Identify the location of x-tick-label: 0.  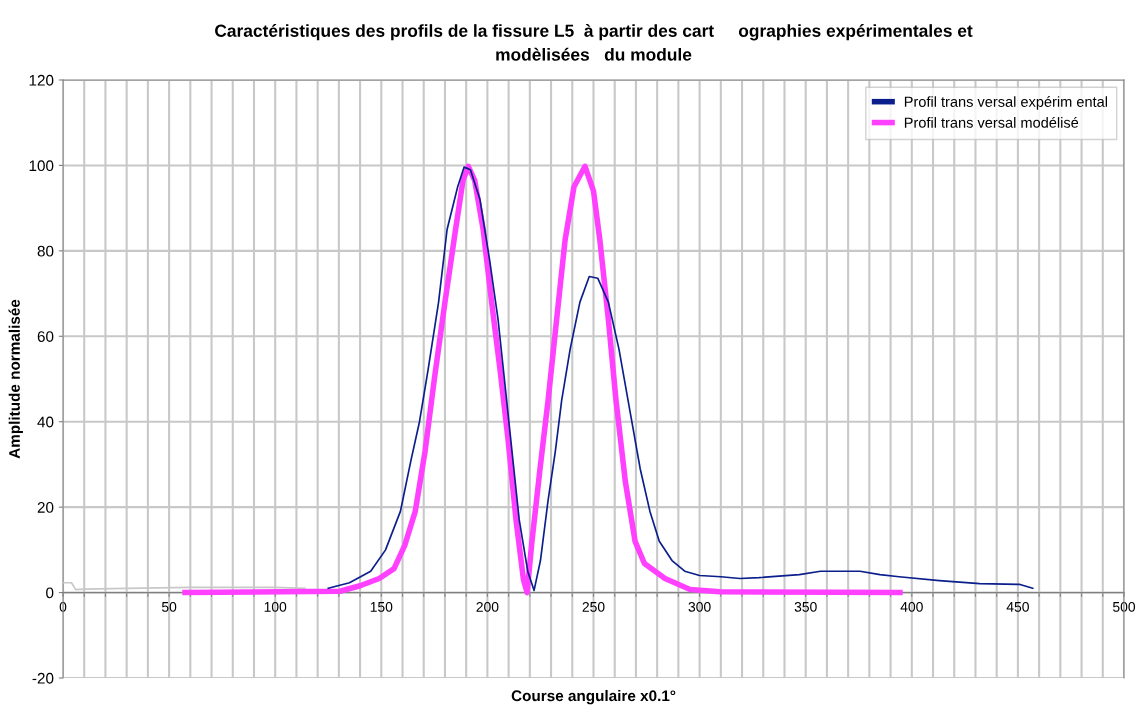
(63, 606).